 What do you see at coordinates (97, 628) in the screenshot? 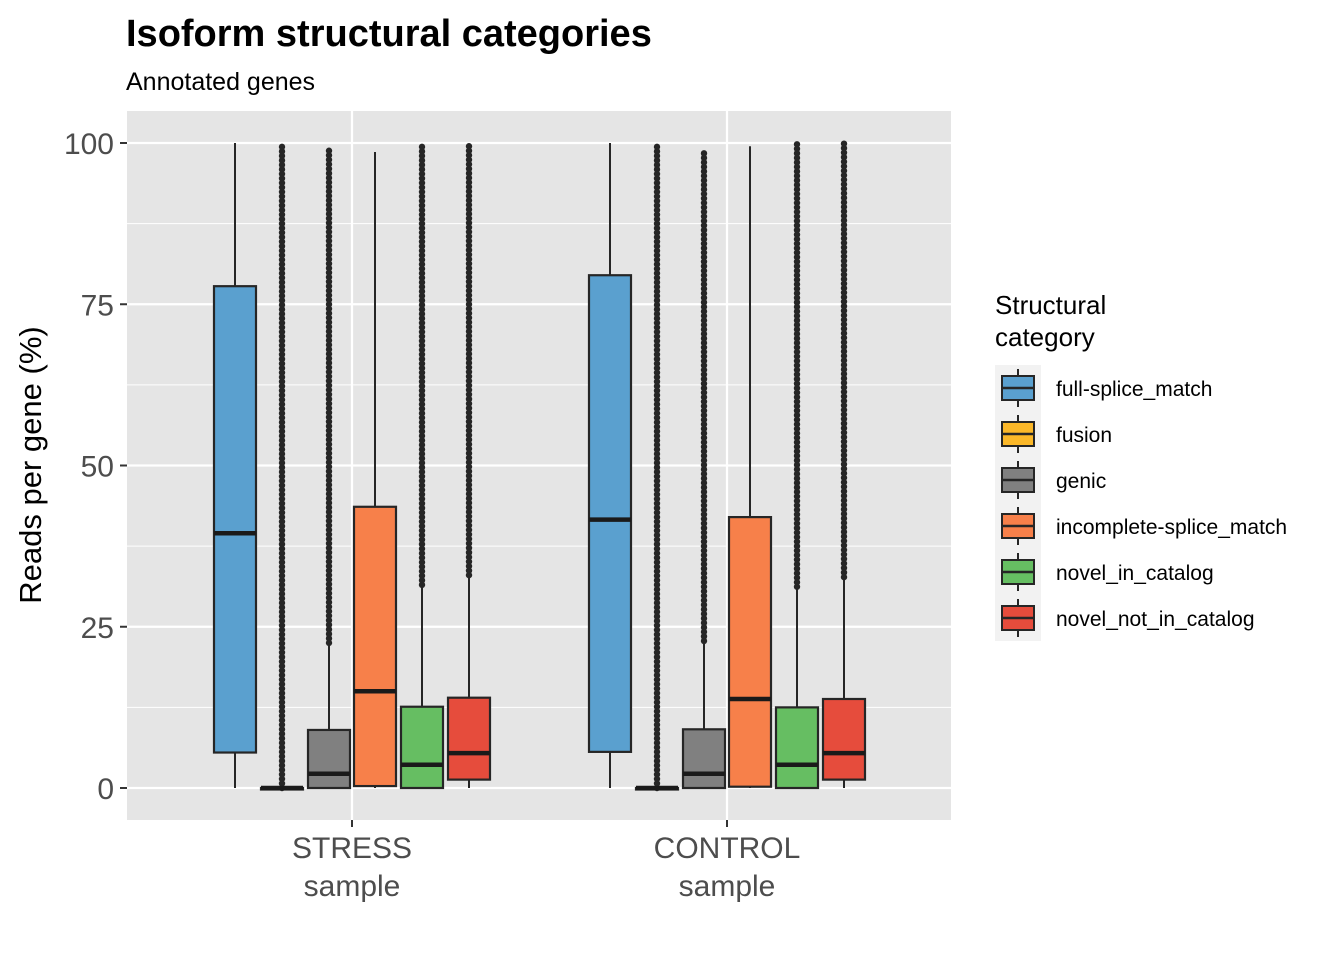
I see `y-tick-label: 25` at bounding box center [97, 628].